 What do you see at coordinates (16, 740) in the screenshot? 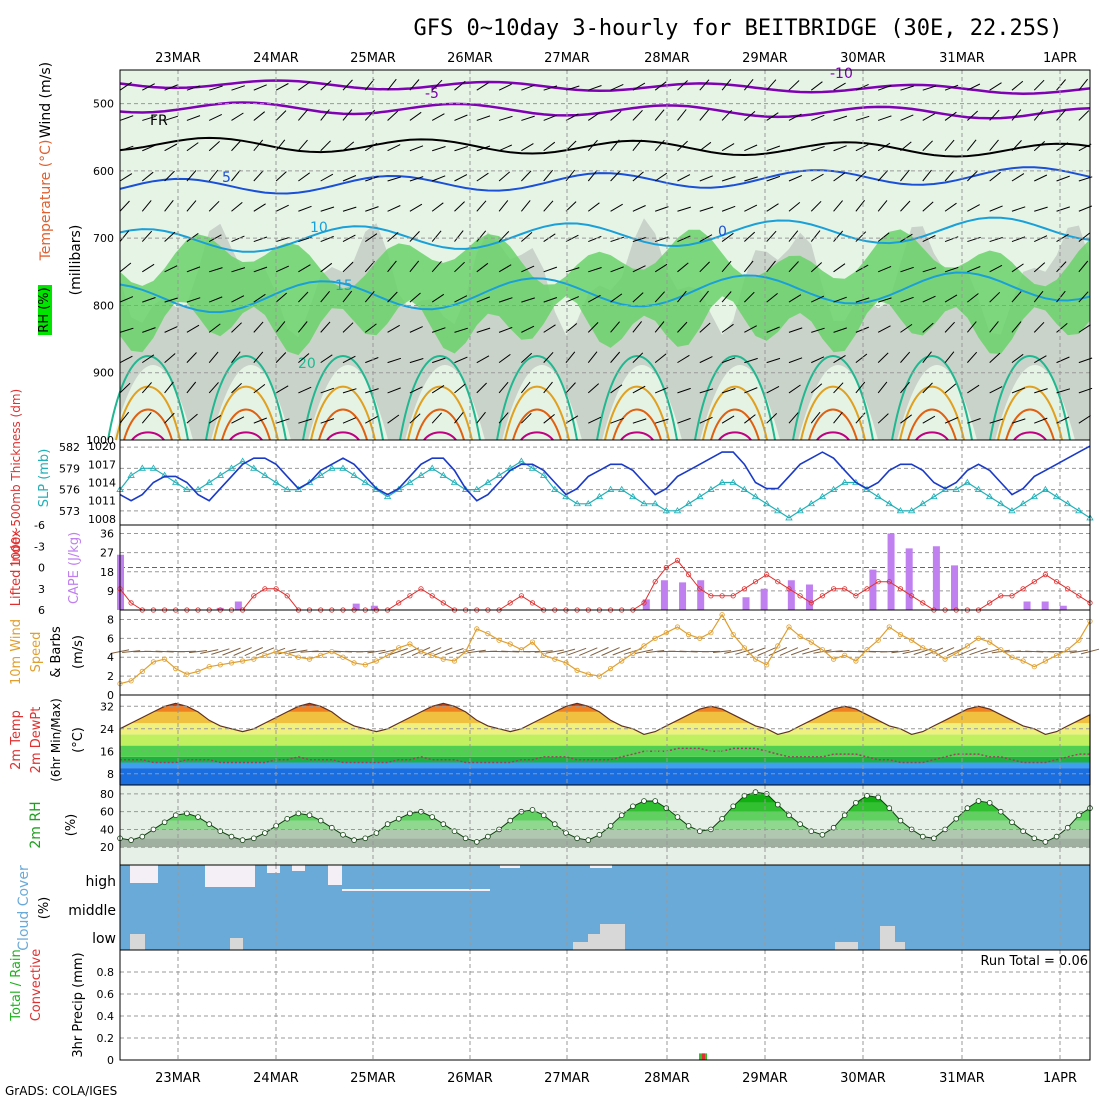
I see `ylabel-2m-temp: 2m Temp` at bounding box center [16, 740].